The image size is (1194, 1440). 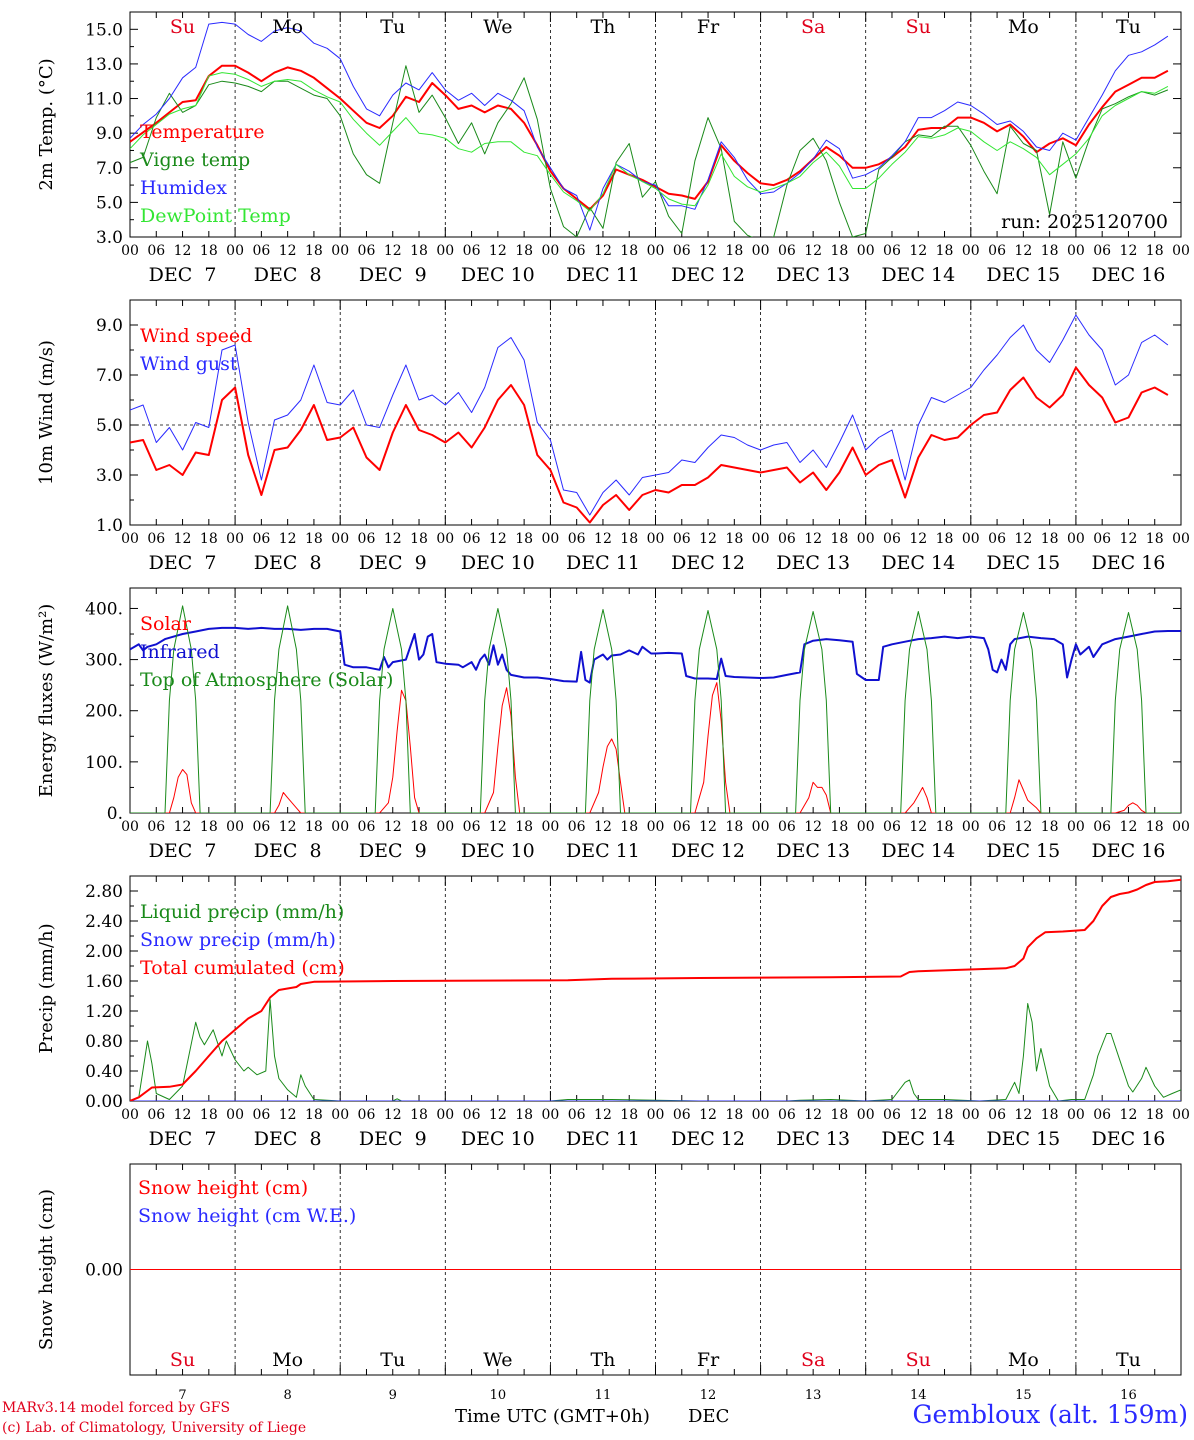 What do you see at coordinates (1084, 222) in the screenshot?
I see `run-label: run: 2025120700` at bounding box center [1084, 222].